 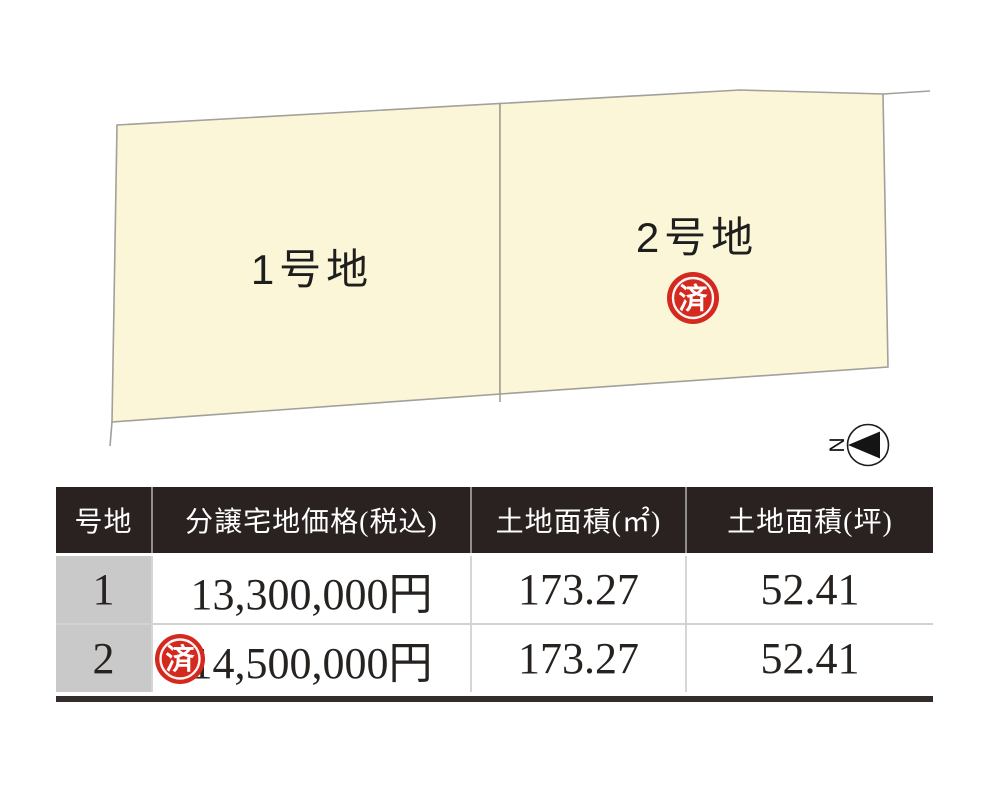 I want to click on bottom-gap, so click(x=494, y=694).